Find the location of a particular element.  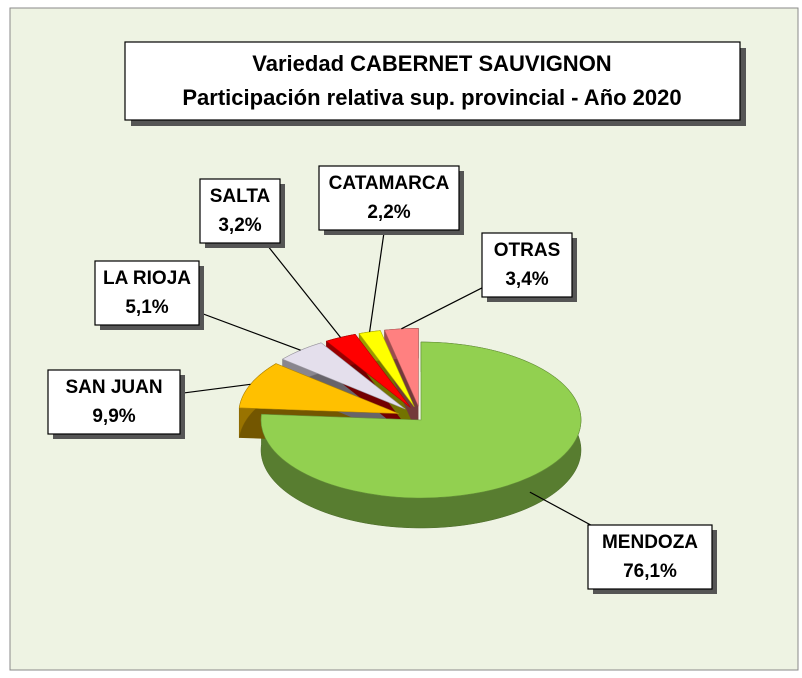

category-label: CATAMARCA is located at coordinates (389, 183).